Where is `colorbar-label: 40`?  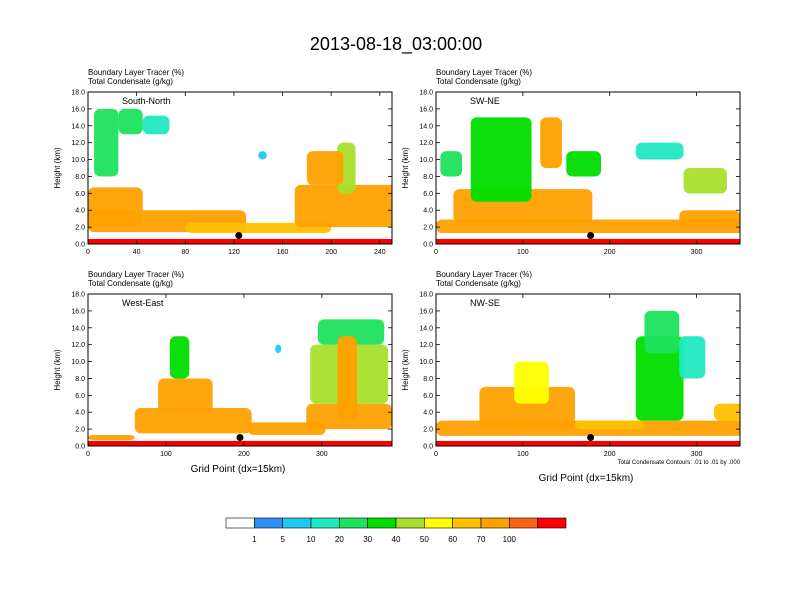
colorbar-label: 40 is located at coordinates (396, 539).